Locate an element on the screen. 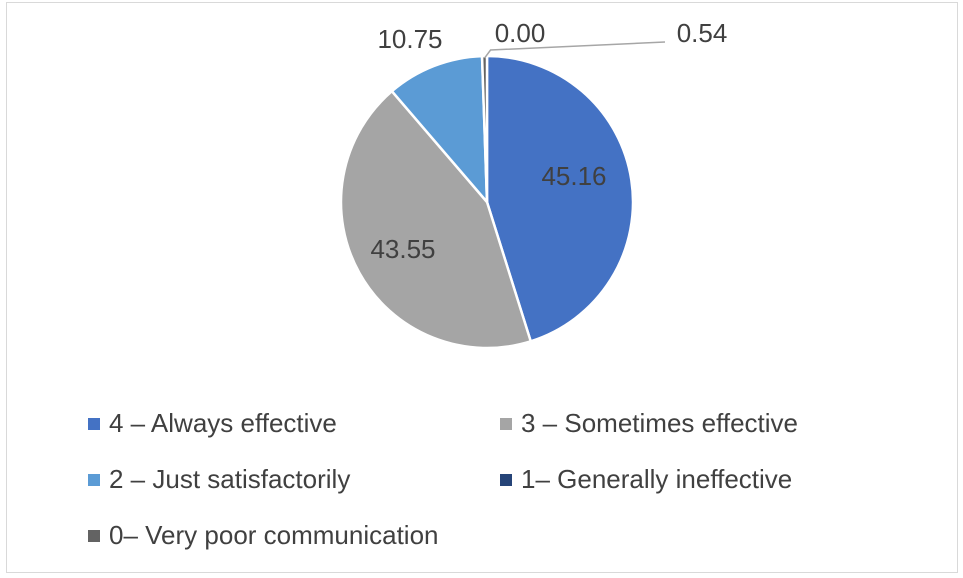 Image resolution: width=963 pixels, height=578 pixels. legend-item-very-poor-communication: 0– Very poor communication is located at coordinates (263, 535).